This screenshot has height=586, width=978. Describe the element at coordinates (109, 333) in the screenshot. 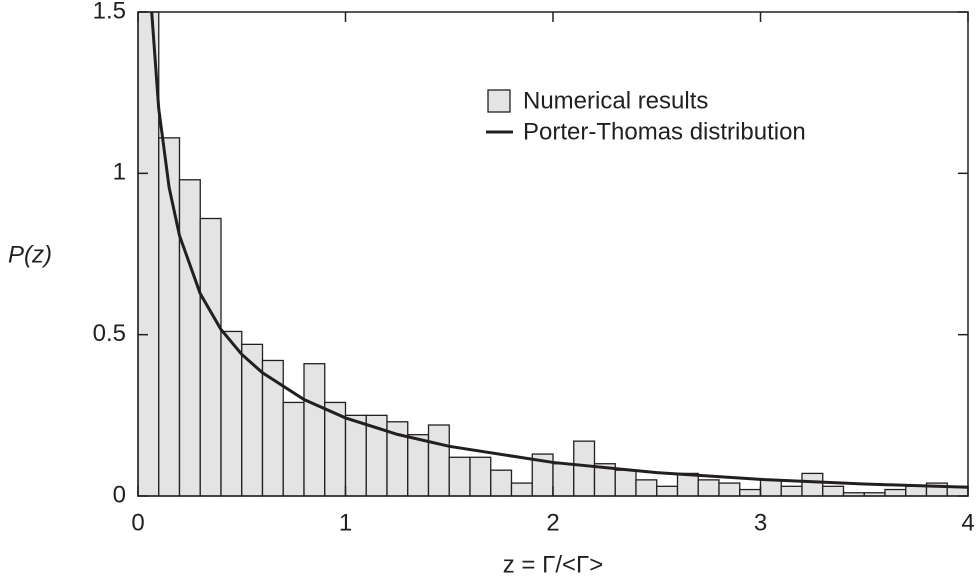

I see `y-tick-label: 0.5` at that location.